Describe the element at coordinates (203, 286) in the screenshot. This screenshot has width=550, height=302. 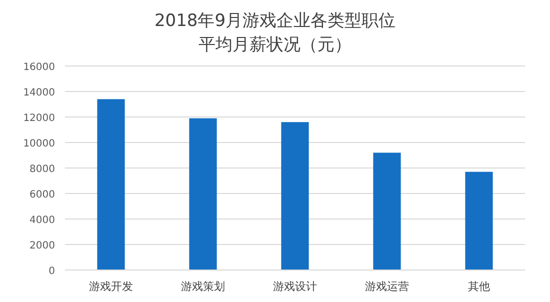
I see `x-tick-label: 游戏策划` at that location.